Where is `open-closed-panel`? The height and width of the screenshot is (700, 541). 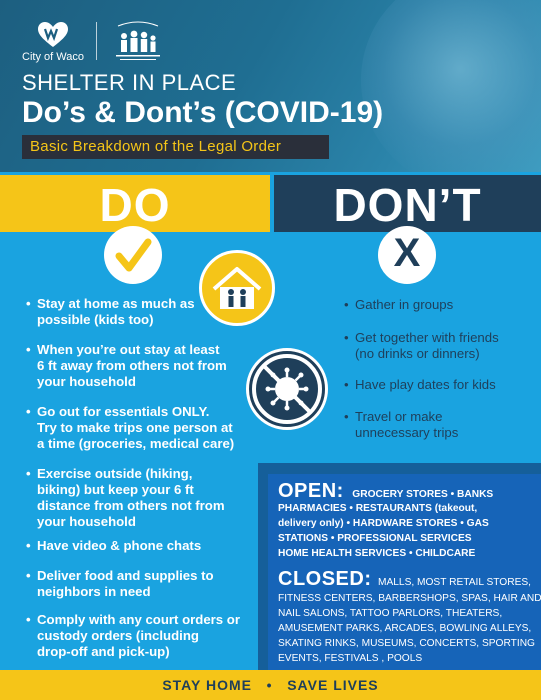 open-closed-panel is located at coordinates (404, 572).